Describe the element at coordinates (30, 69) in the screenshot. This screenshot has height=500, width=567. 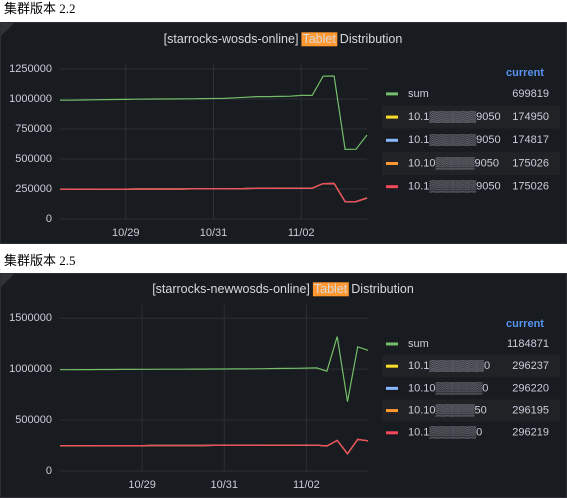
I see `y-tick-label: 1250000` at that location.